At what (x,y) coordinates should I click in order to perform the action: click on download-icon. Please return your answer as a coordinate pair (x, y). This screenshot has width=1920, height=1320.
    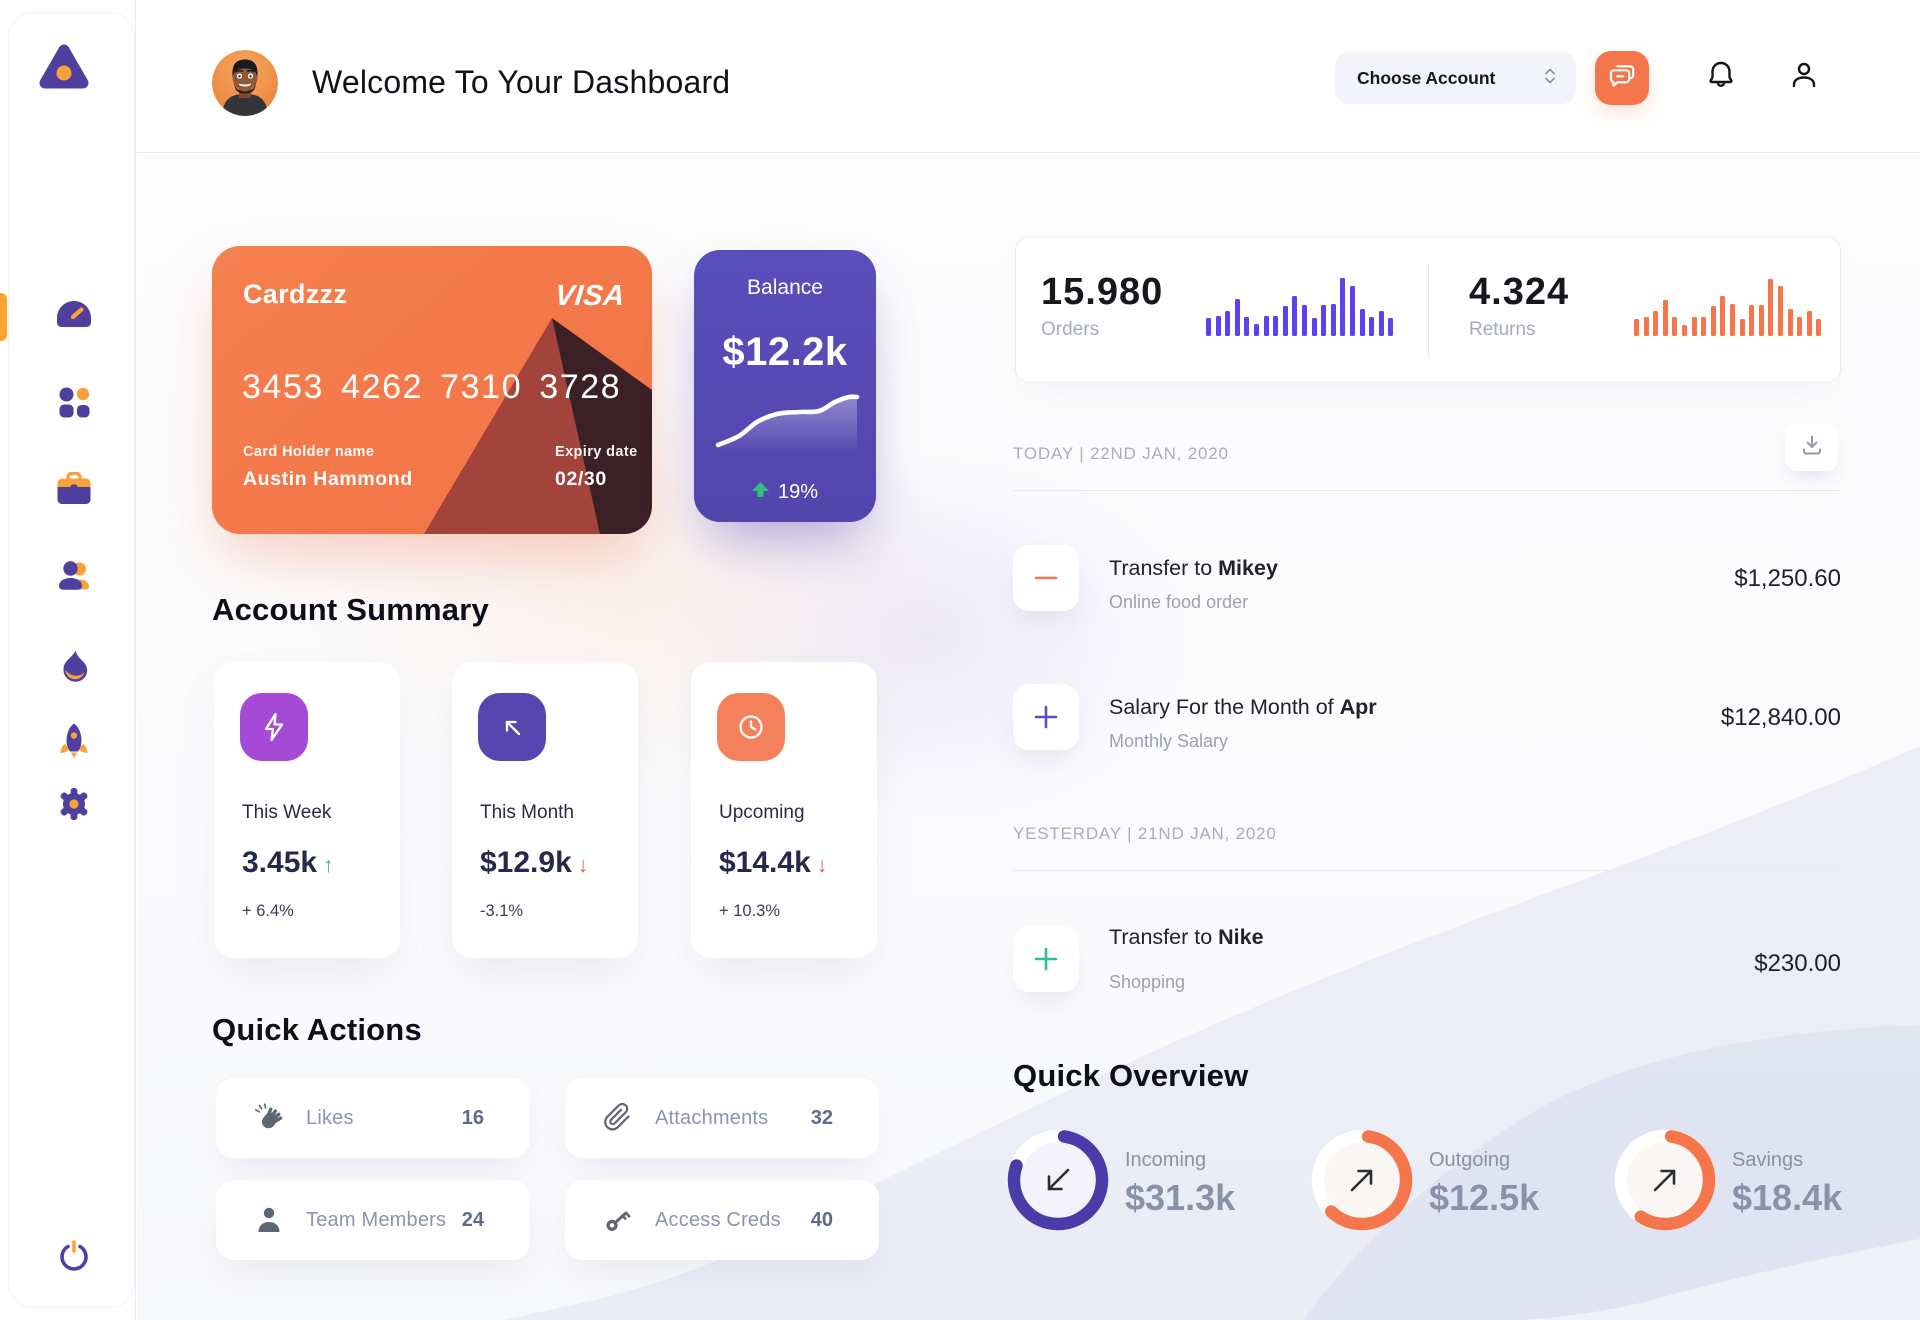
    Looking at the image, I should click on (1812, 447).